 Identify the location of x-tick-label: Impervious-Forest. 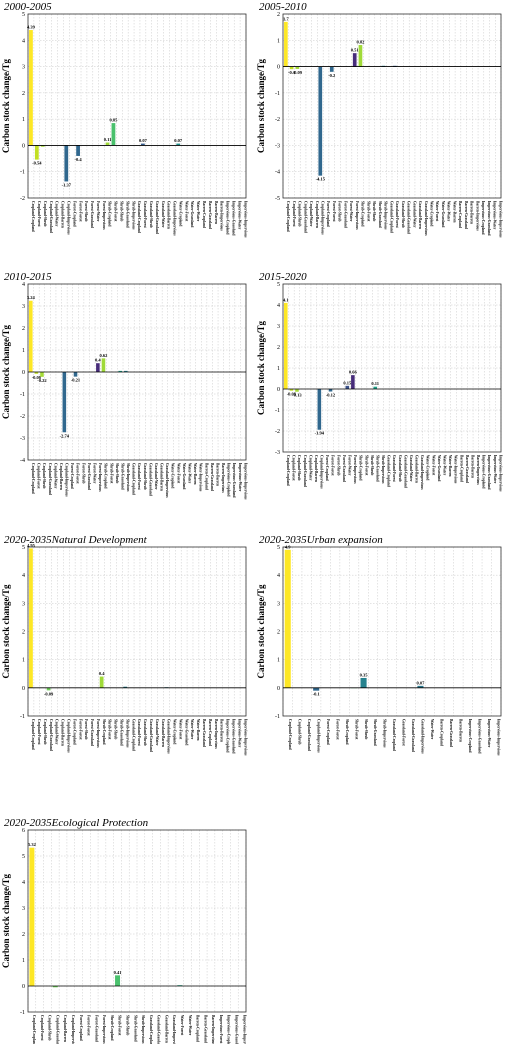
(221, 1029).